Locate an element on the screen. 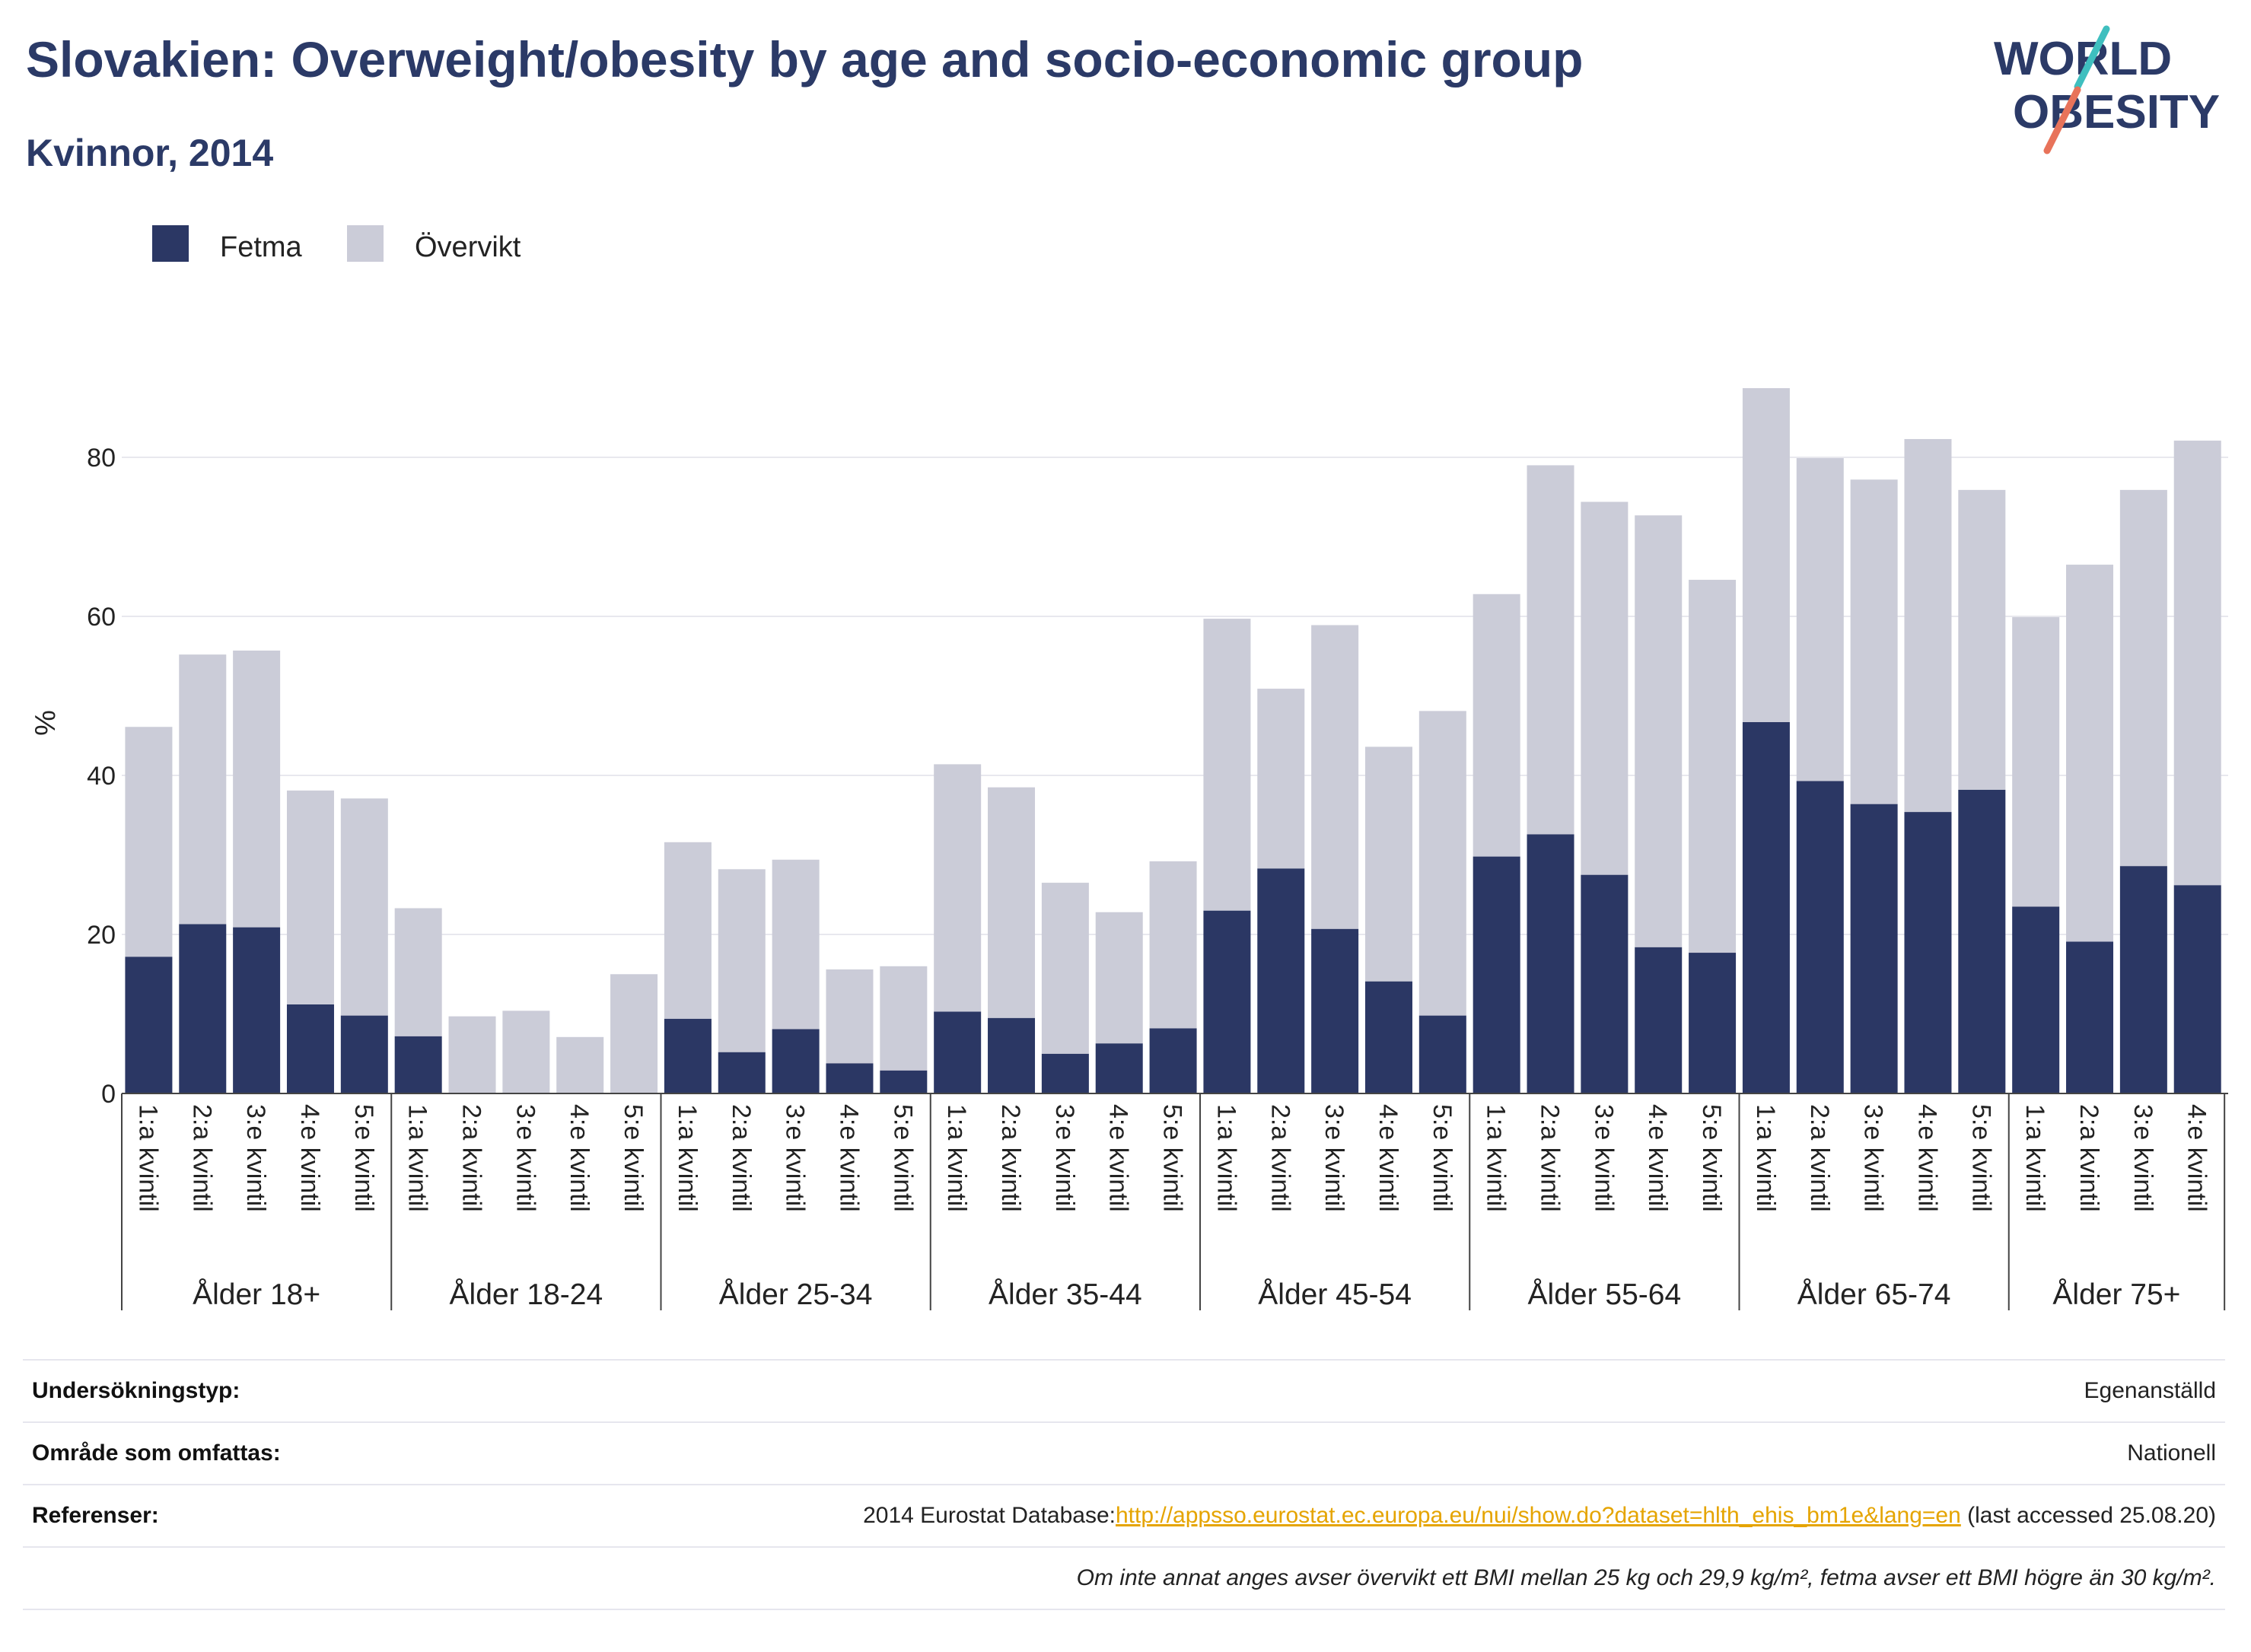 This screenshot has height=1652, width=2251. legend-swatch-fetma is located at coordinates (170, 244).